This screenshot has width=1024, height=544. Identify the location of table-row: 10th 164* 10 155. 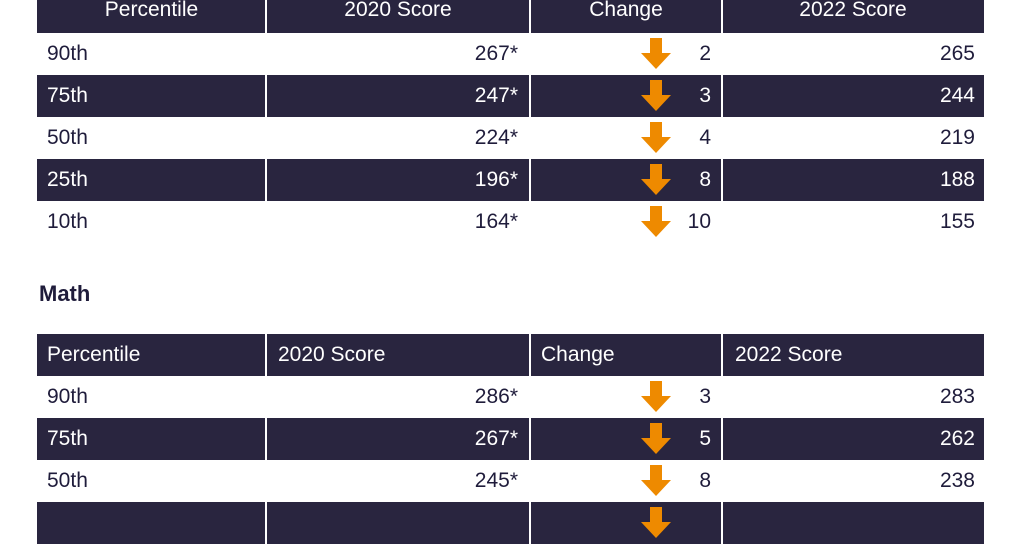
(510, 222).